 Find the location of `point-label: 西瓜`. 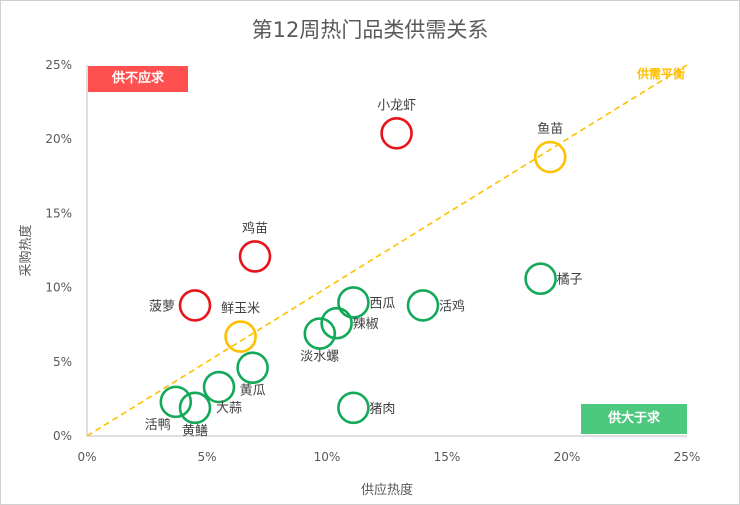

point-label: 西瓜 is located at coordinates (382, 303).